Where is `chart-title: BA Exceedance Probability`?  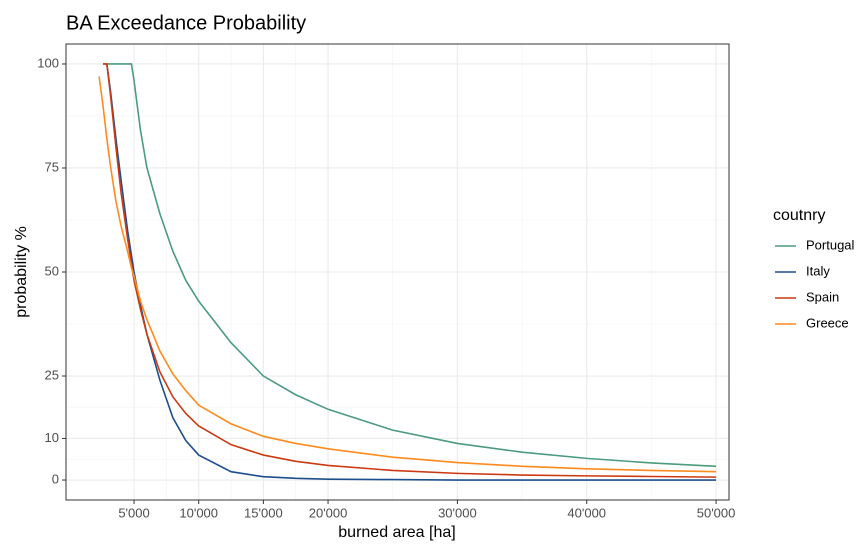 chart-title: BA Exceedance Probability is located at coordinates (186, 23).